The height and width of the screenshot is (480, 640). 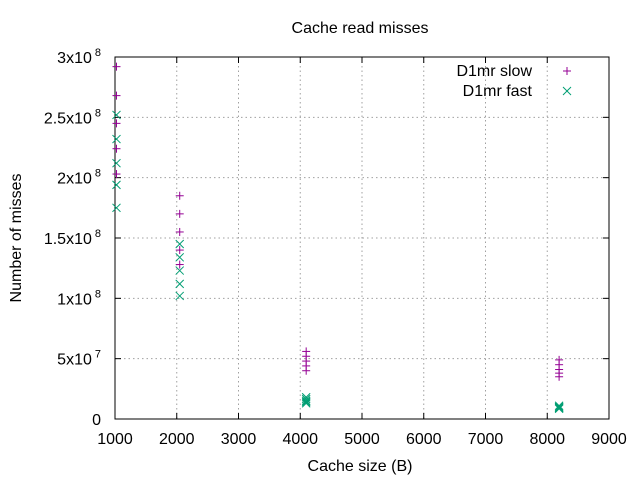 I want to click on x-tick-label: 1000, so click(x=115, y=439).